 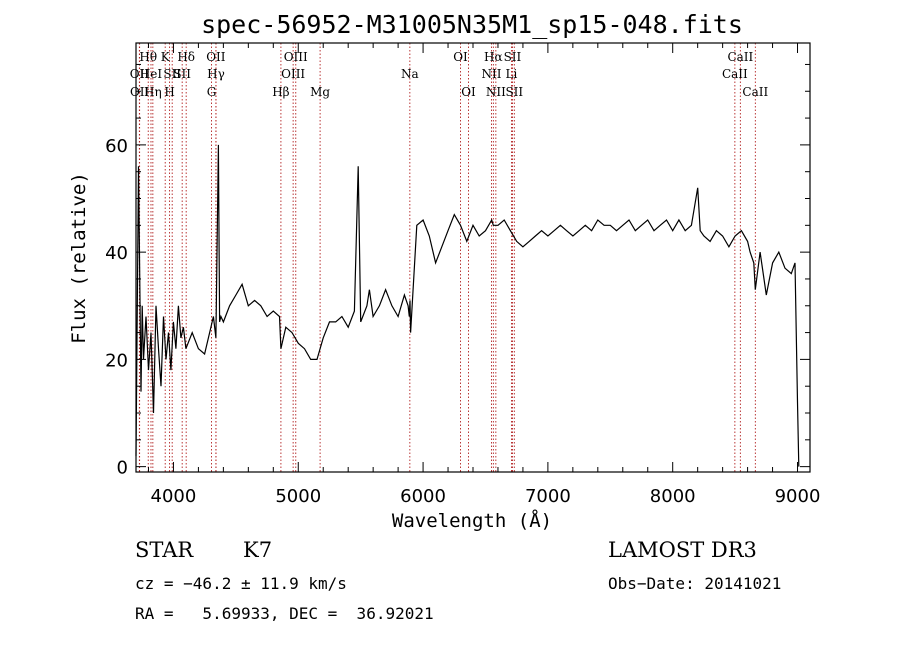 I want to click on y-tick-label: 40, so click(x=116, y=253).